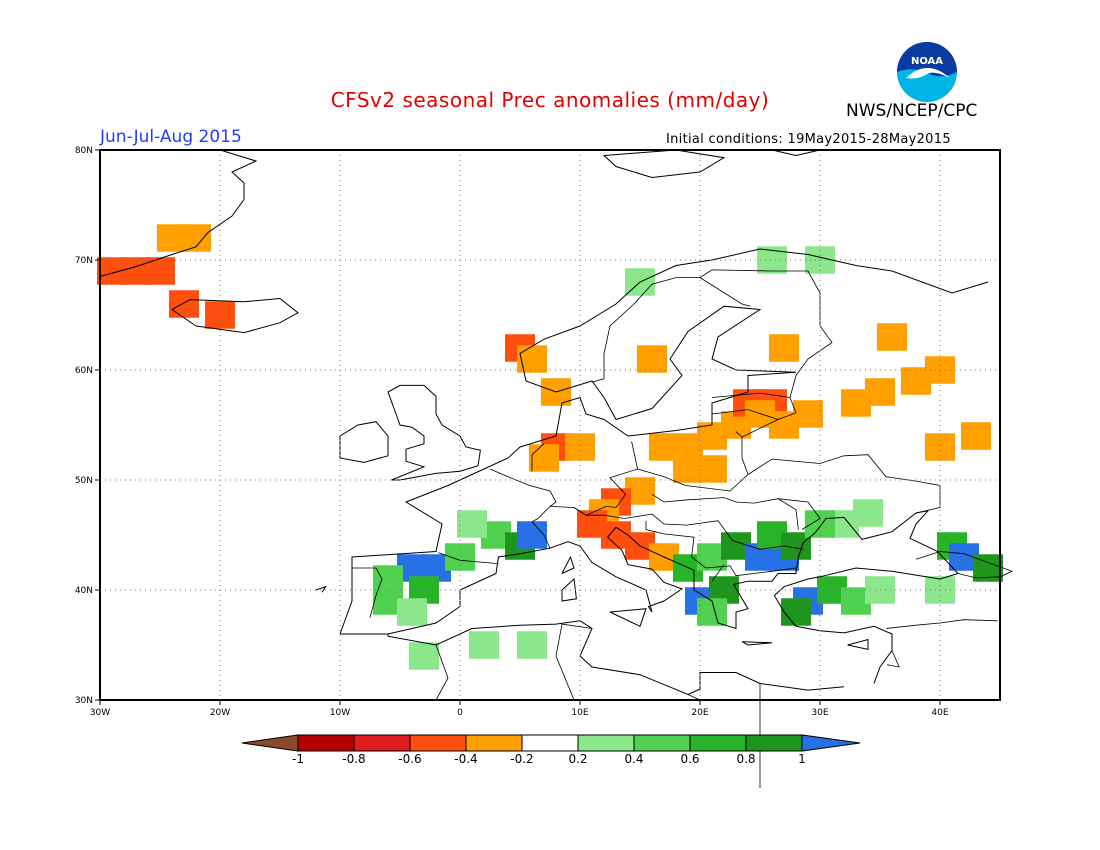 The height and width of the screenshot is (850, 1100). What do you see at coordinates (819, 713) in the screenshot?
I see `lon-label: 30E` at bounding box center [819, 713].